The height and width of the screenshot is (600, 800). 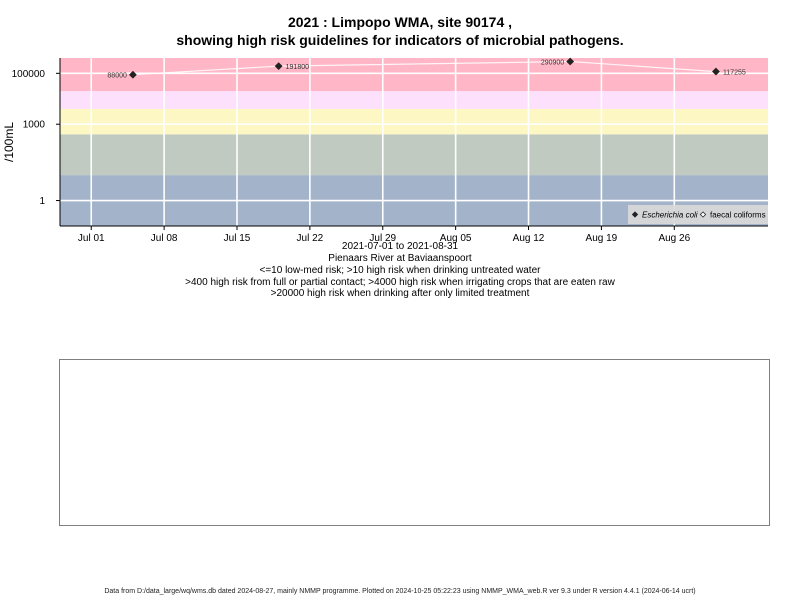 What do you see at coordinates (529, 238) in the screenshot?
I see `x-tick-label-6: Aug 12` at bounding box center [529, 238].